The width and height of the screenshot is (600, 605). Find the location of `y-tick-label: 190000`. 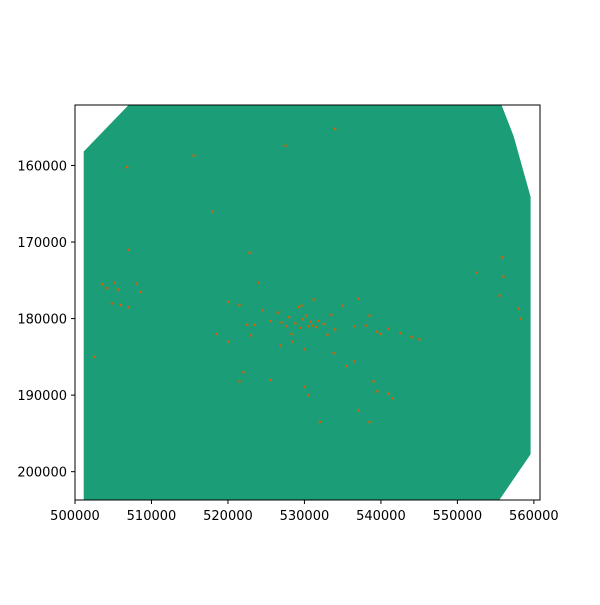

y-tick-label: 190000 is located at coordinates (42, 396).